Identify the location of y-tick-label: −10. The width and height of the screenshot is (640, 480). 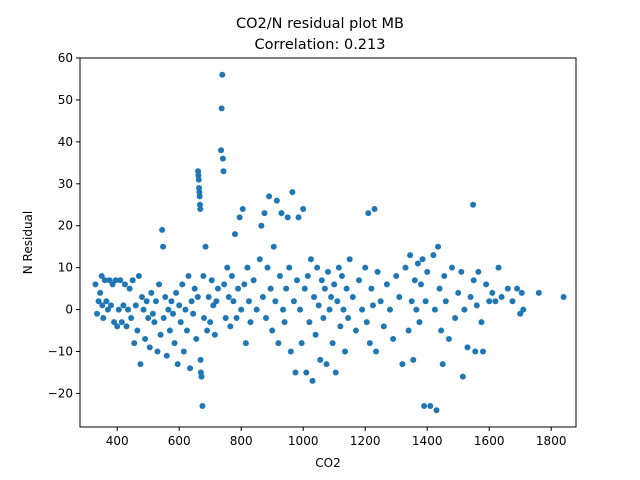
(60, 352).